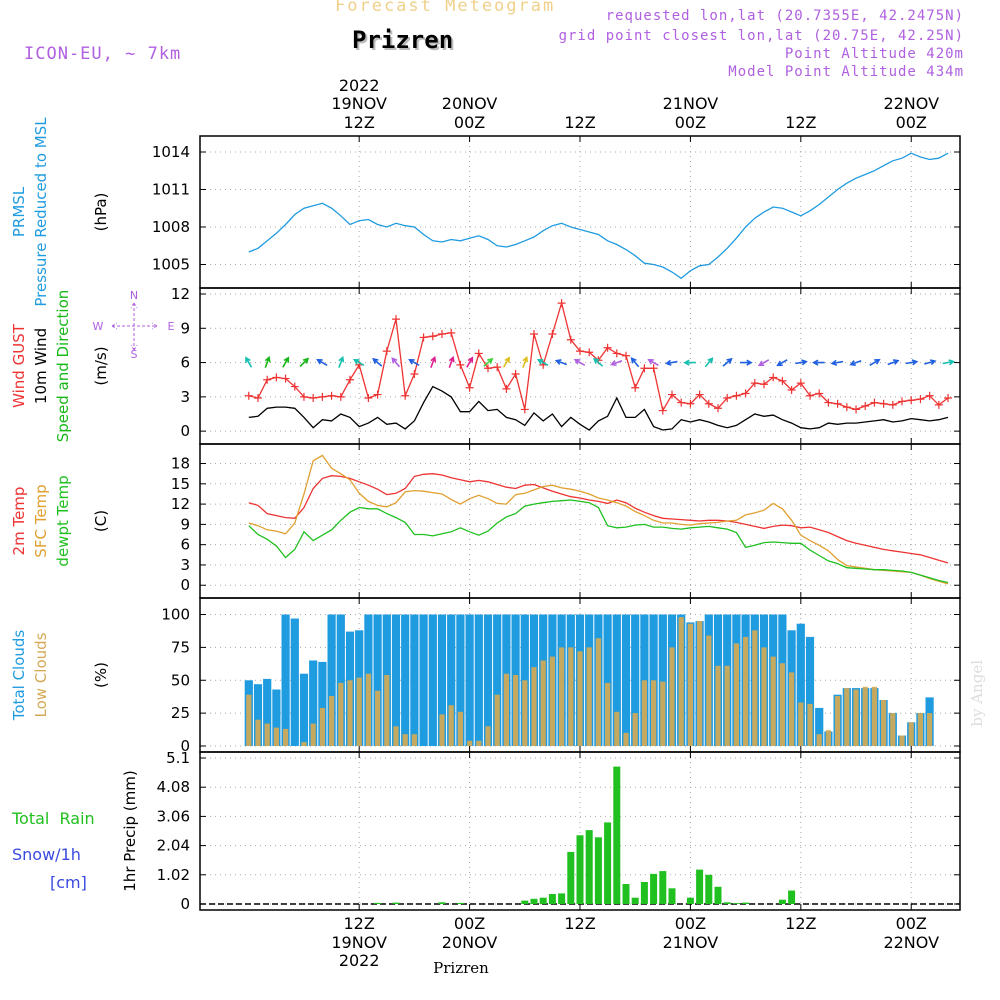  I want to click on precip-legend-rain: Total Rain, so click(53, 818).